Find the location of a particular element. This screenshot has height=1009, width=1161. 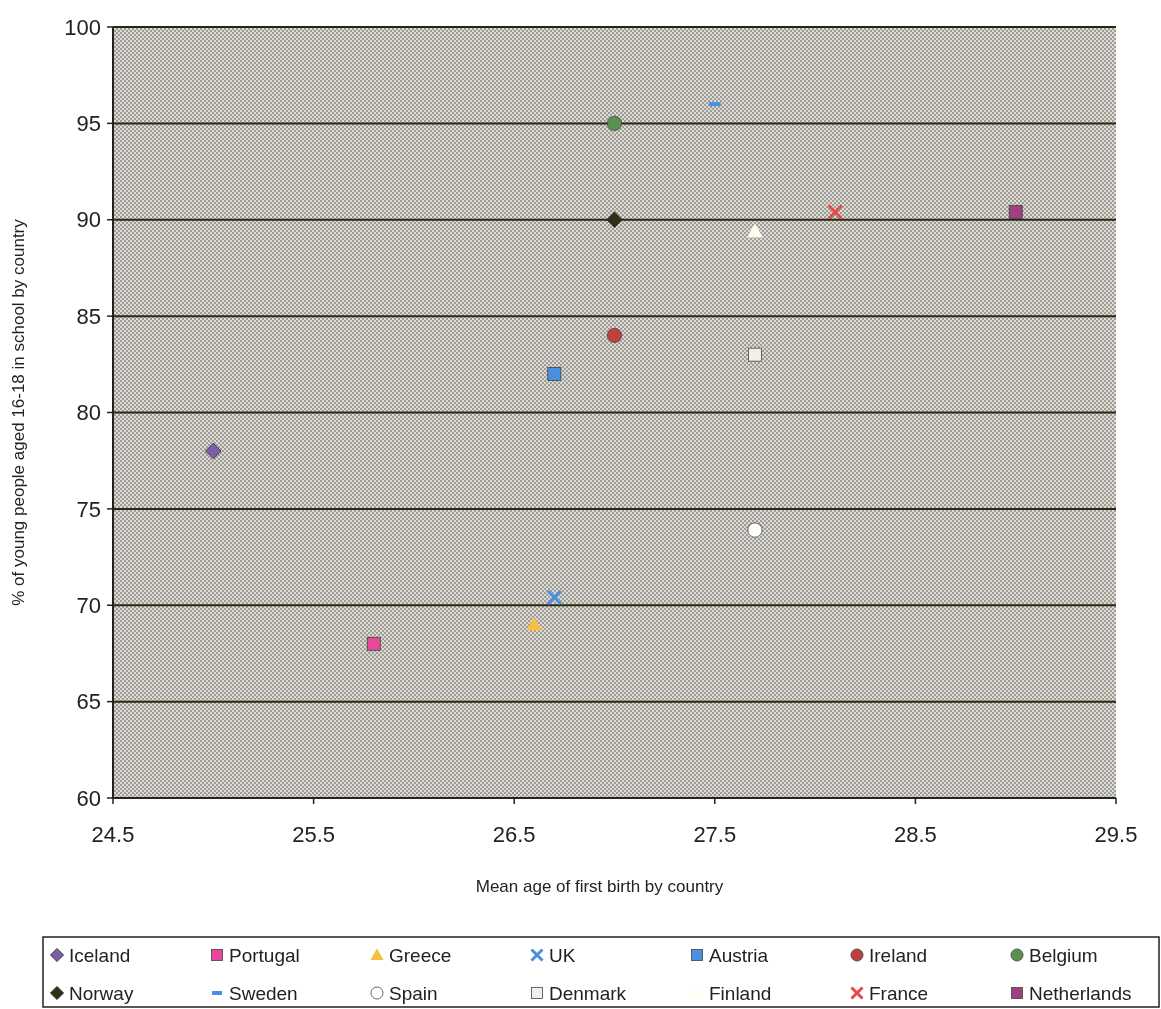

y-tick-label: 70 is located at coordinates (88, 605).